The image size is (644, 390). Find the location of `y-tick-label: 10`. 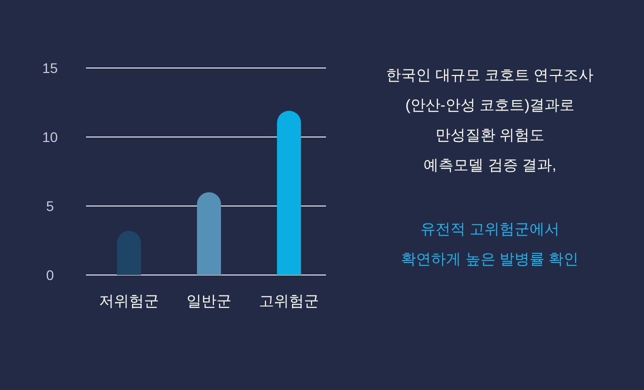

y-tick-label: 10 is located at coordinates (50, 137).